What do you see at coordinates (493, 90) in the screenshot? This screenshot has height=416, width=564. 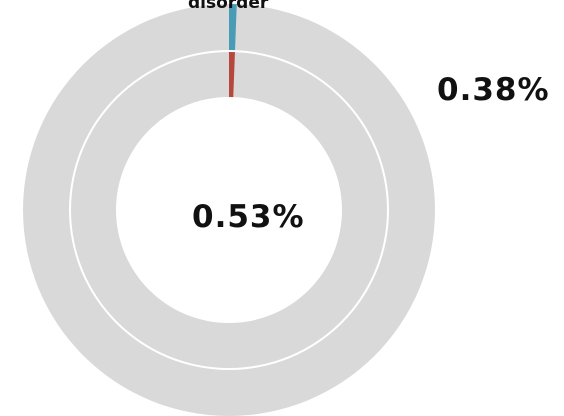 I see `outer-ring-value-label: 0.38%` at bounding box center [493, 90].